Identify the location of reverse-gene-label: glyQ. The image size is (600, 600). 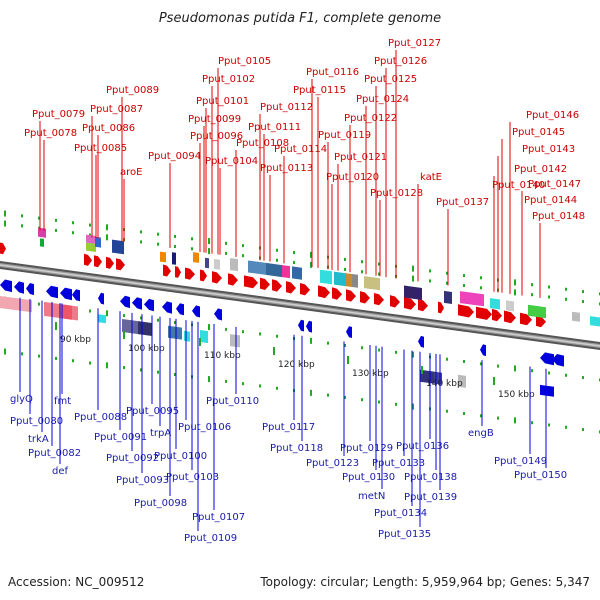
(21, 399).